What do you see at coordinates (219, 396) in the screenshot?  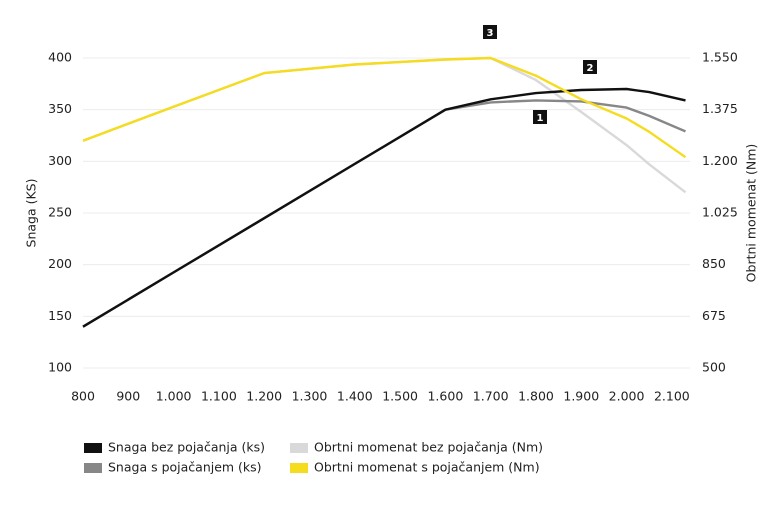 I see `x-tick-label: 1.100` at bounding box center [219, 396].